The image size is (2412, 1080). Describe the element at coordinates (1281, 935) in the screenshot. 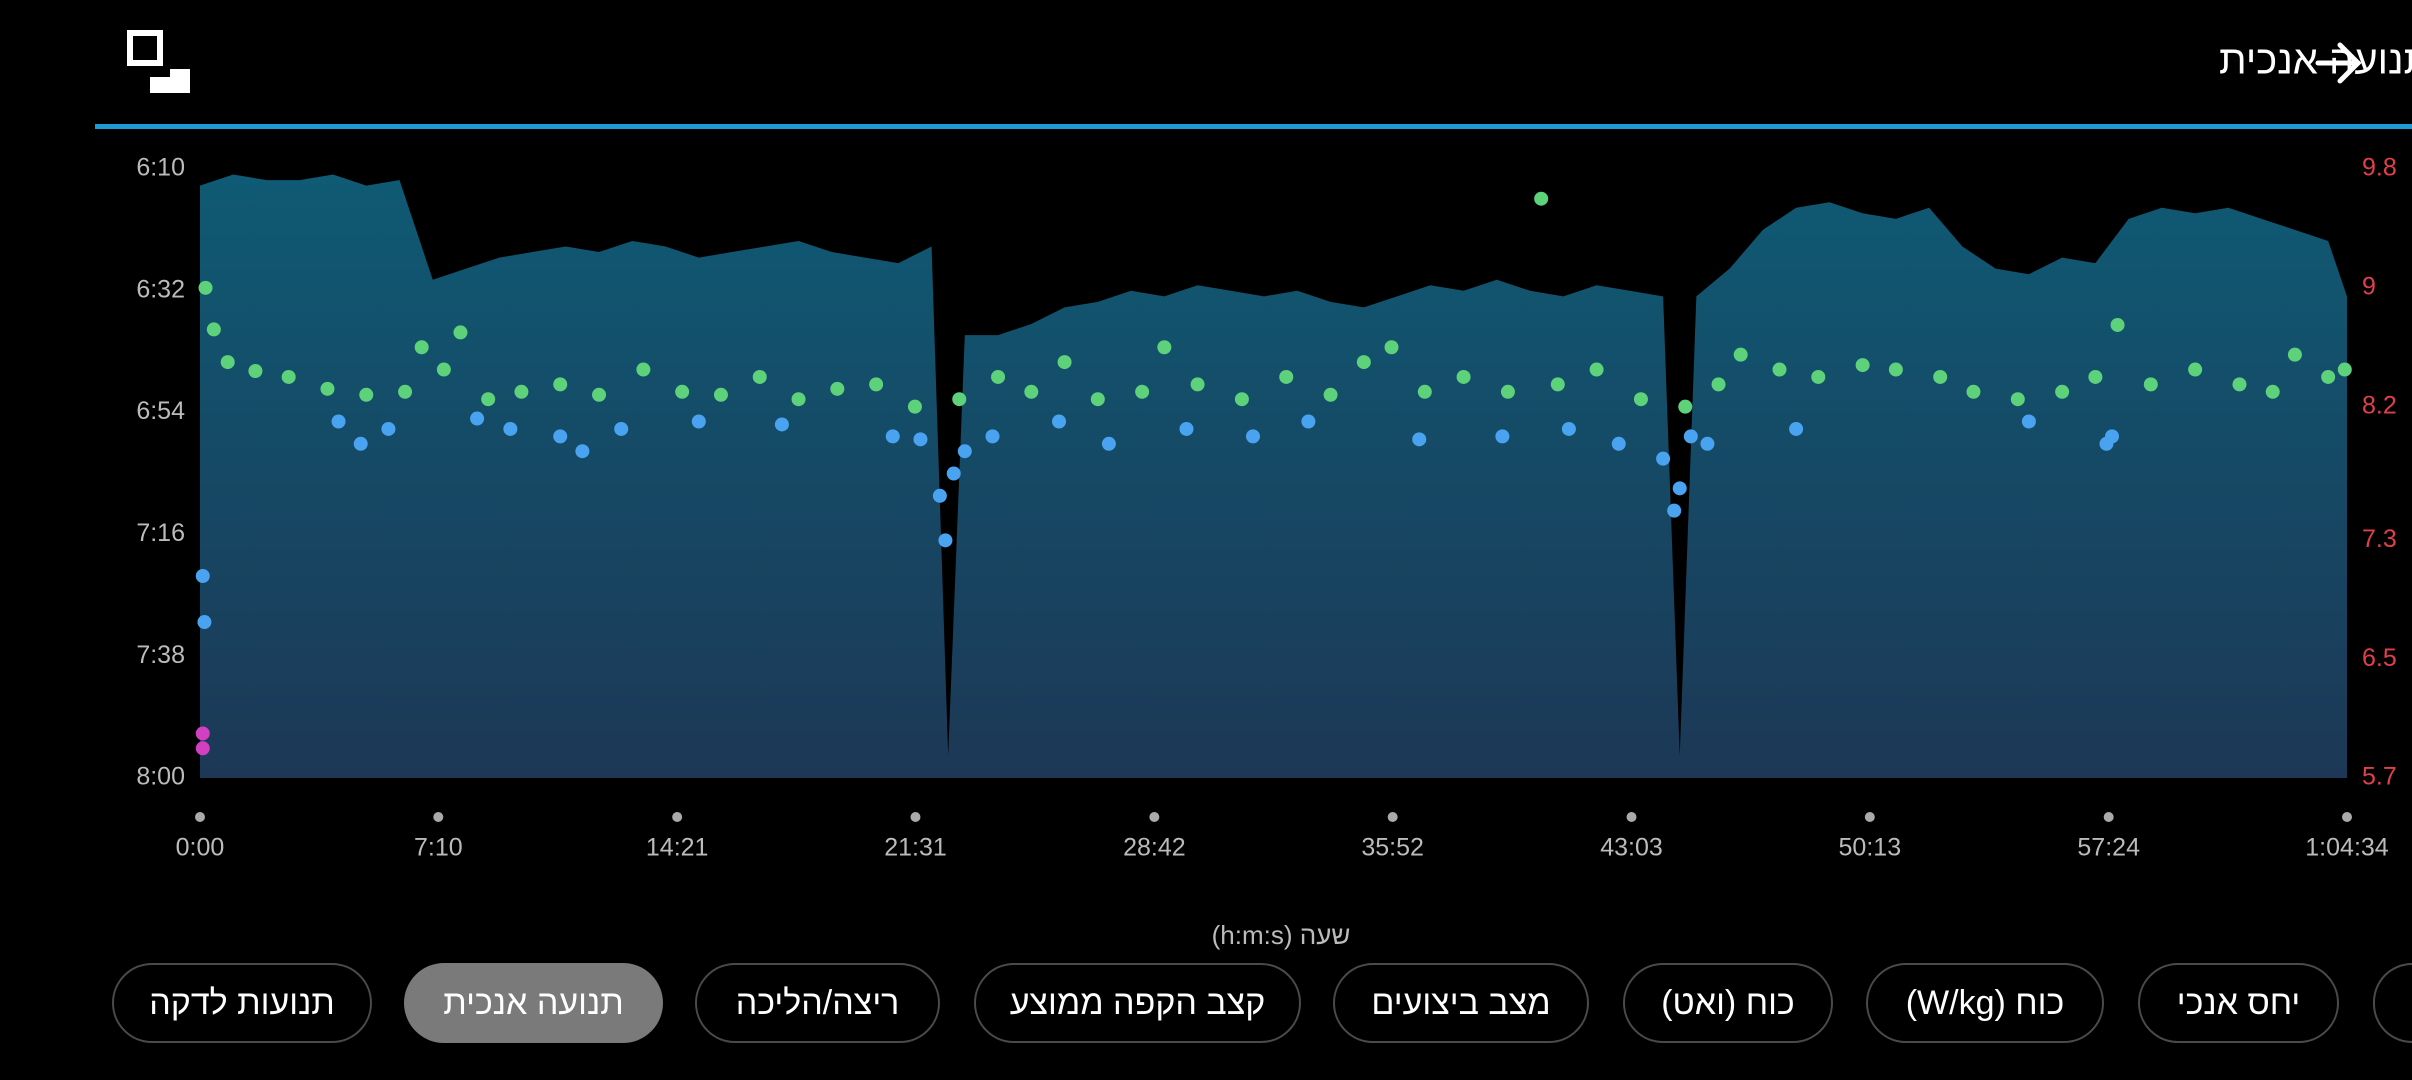

I see `x-axis-label: שעה (h:m:s)` at that location.